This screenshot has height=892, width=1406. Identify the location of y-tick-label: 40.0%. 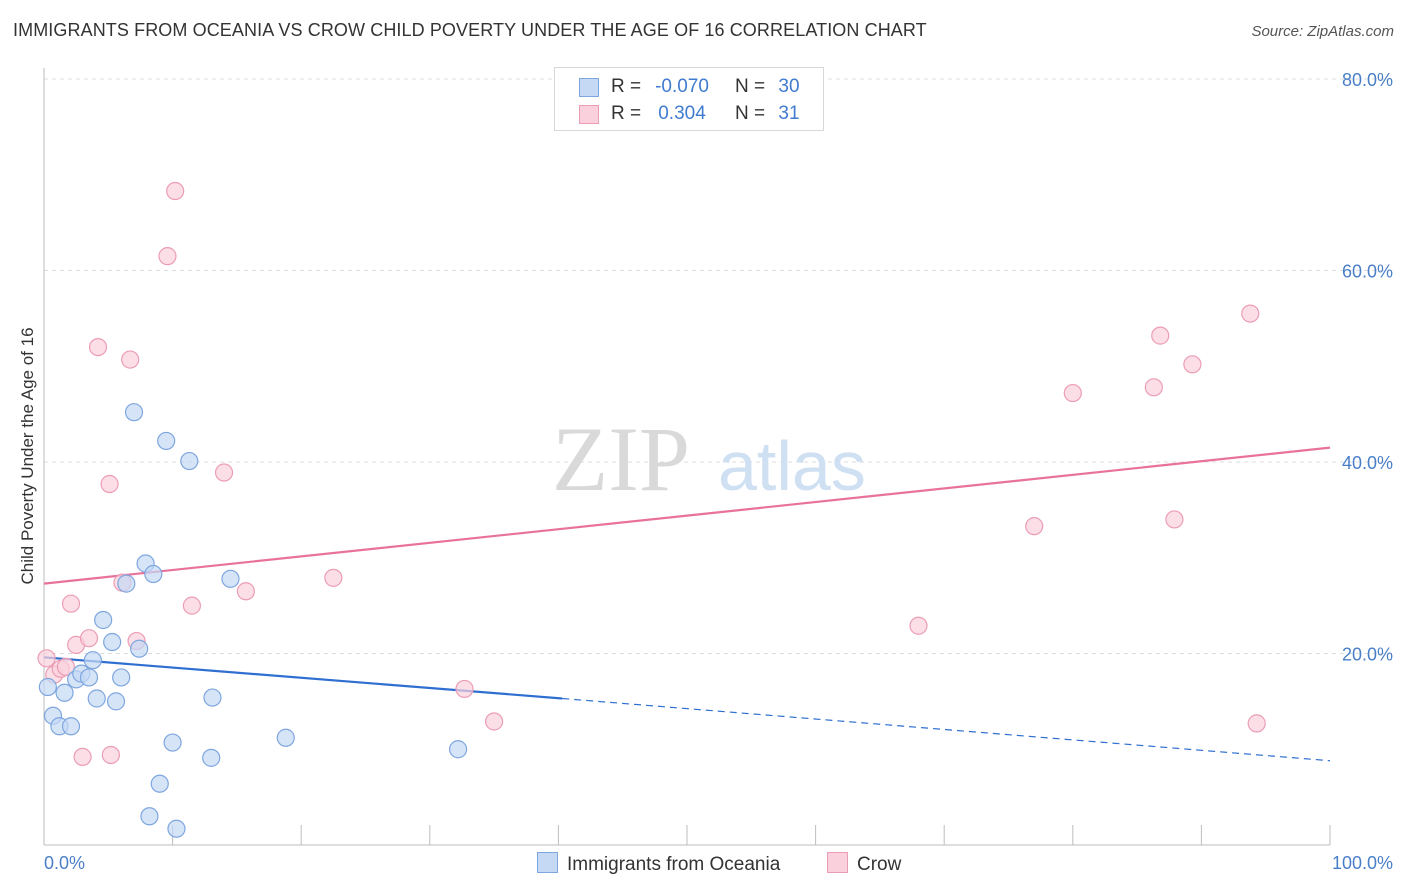
(1367, 463).